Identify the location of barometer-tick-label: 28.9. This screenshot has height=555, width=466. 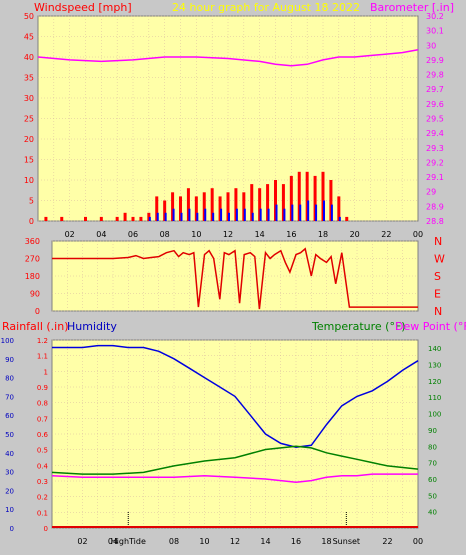
(435, 206).